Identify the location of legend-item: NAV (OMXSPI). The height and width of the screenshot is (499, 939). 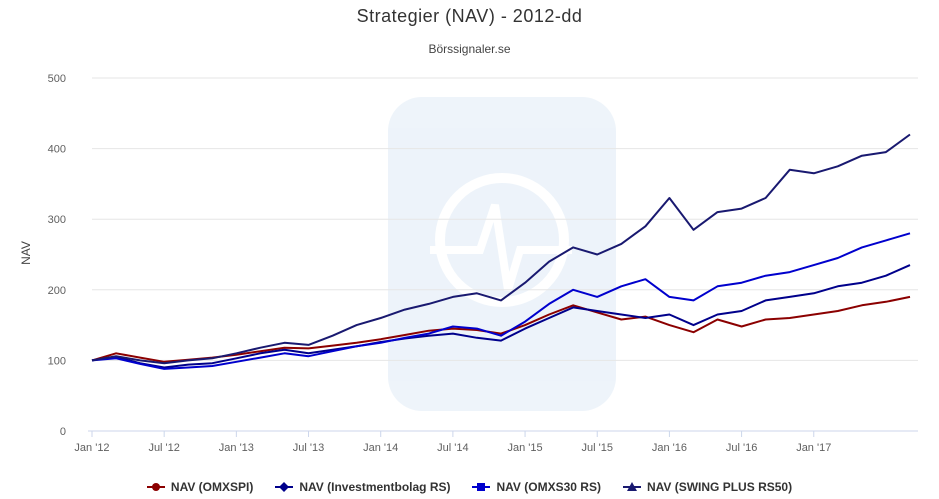
(200, 487).